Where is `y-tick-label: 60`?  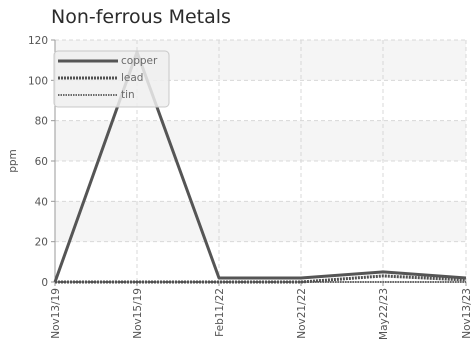 y-tick-label: 60 is located at coordinates (41, 162).